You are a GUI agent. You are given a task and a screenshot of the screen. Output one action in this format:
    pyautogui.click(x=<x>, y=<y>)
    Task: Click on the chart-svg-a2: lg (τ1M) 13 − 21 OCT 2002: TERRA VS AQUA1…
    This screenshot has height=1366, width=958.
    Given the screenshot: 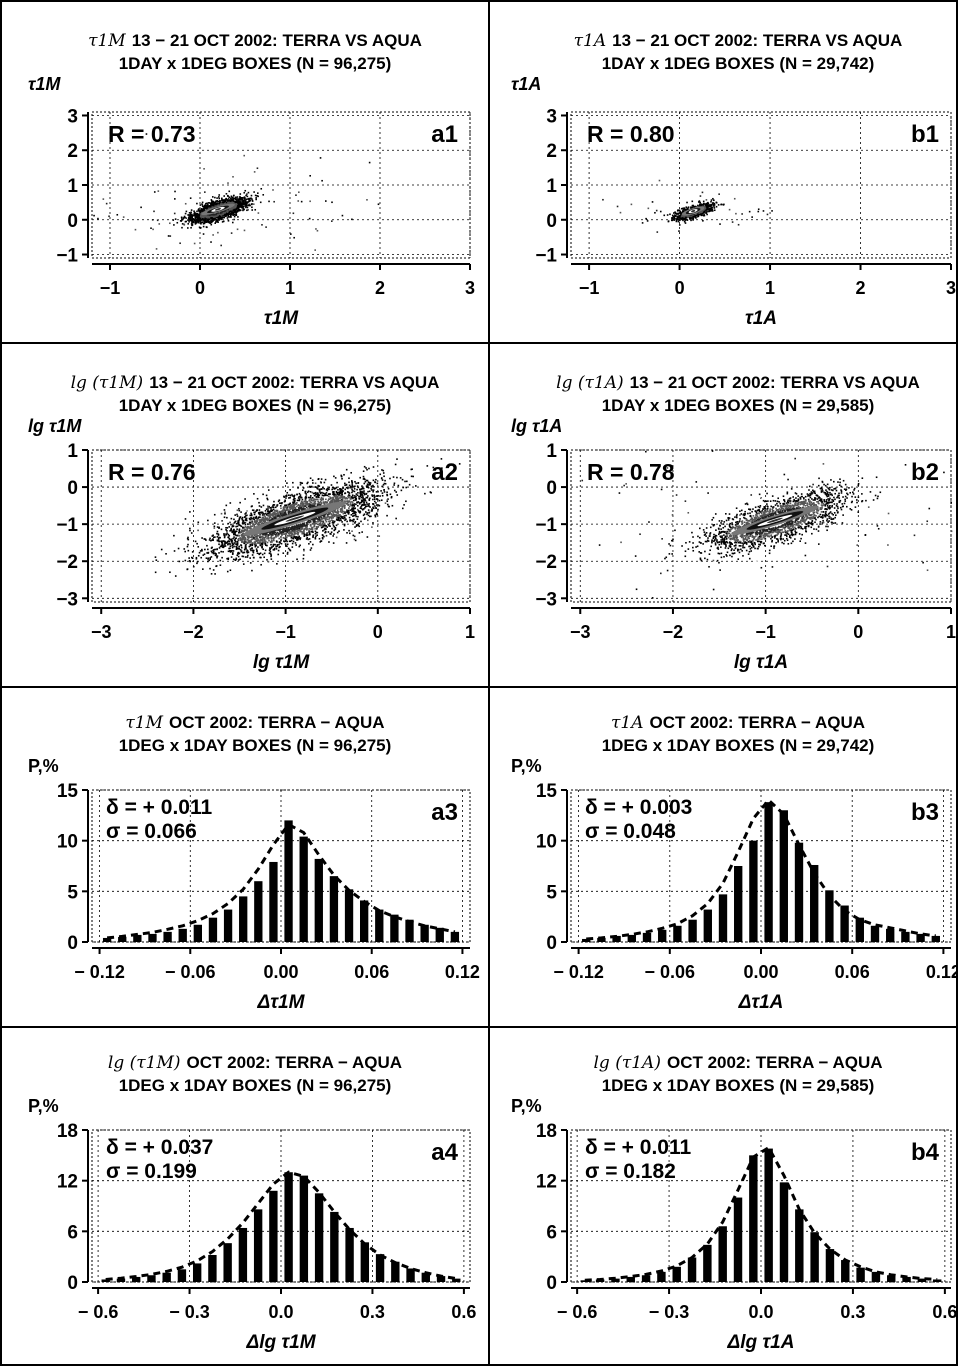 What is the action you would take?
    pyautogui.click(x=251, y=523)
    